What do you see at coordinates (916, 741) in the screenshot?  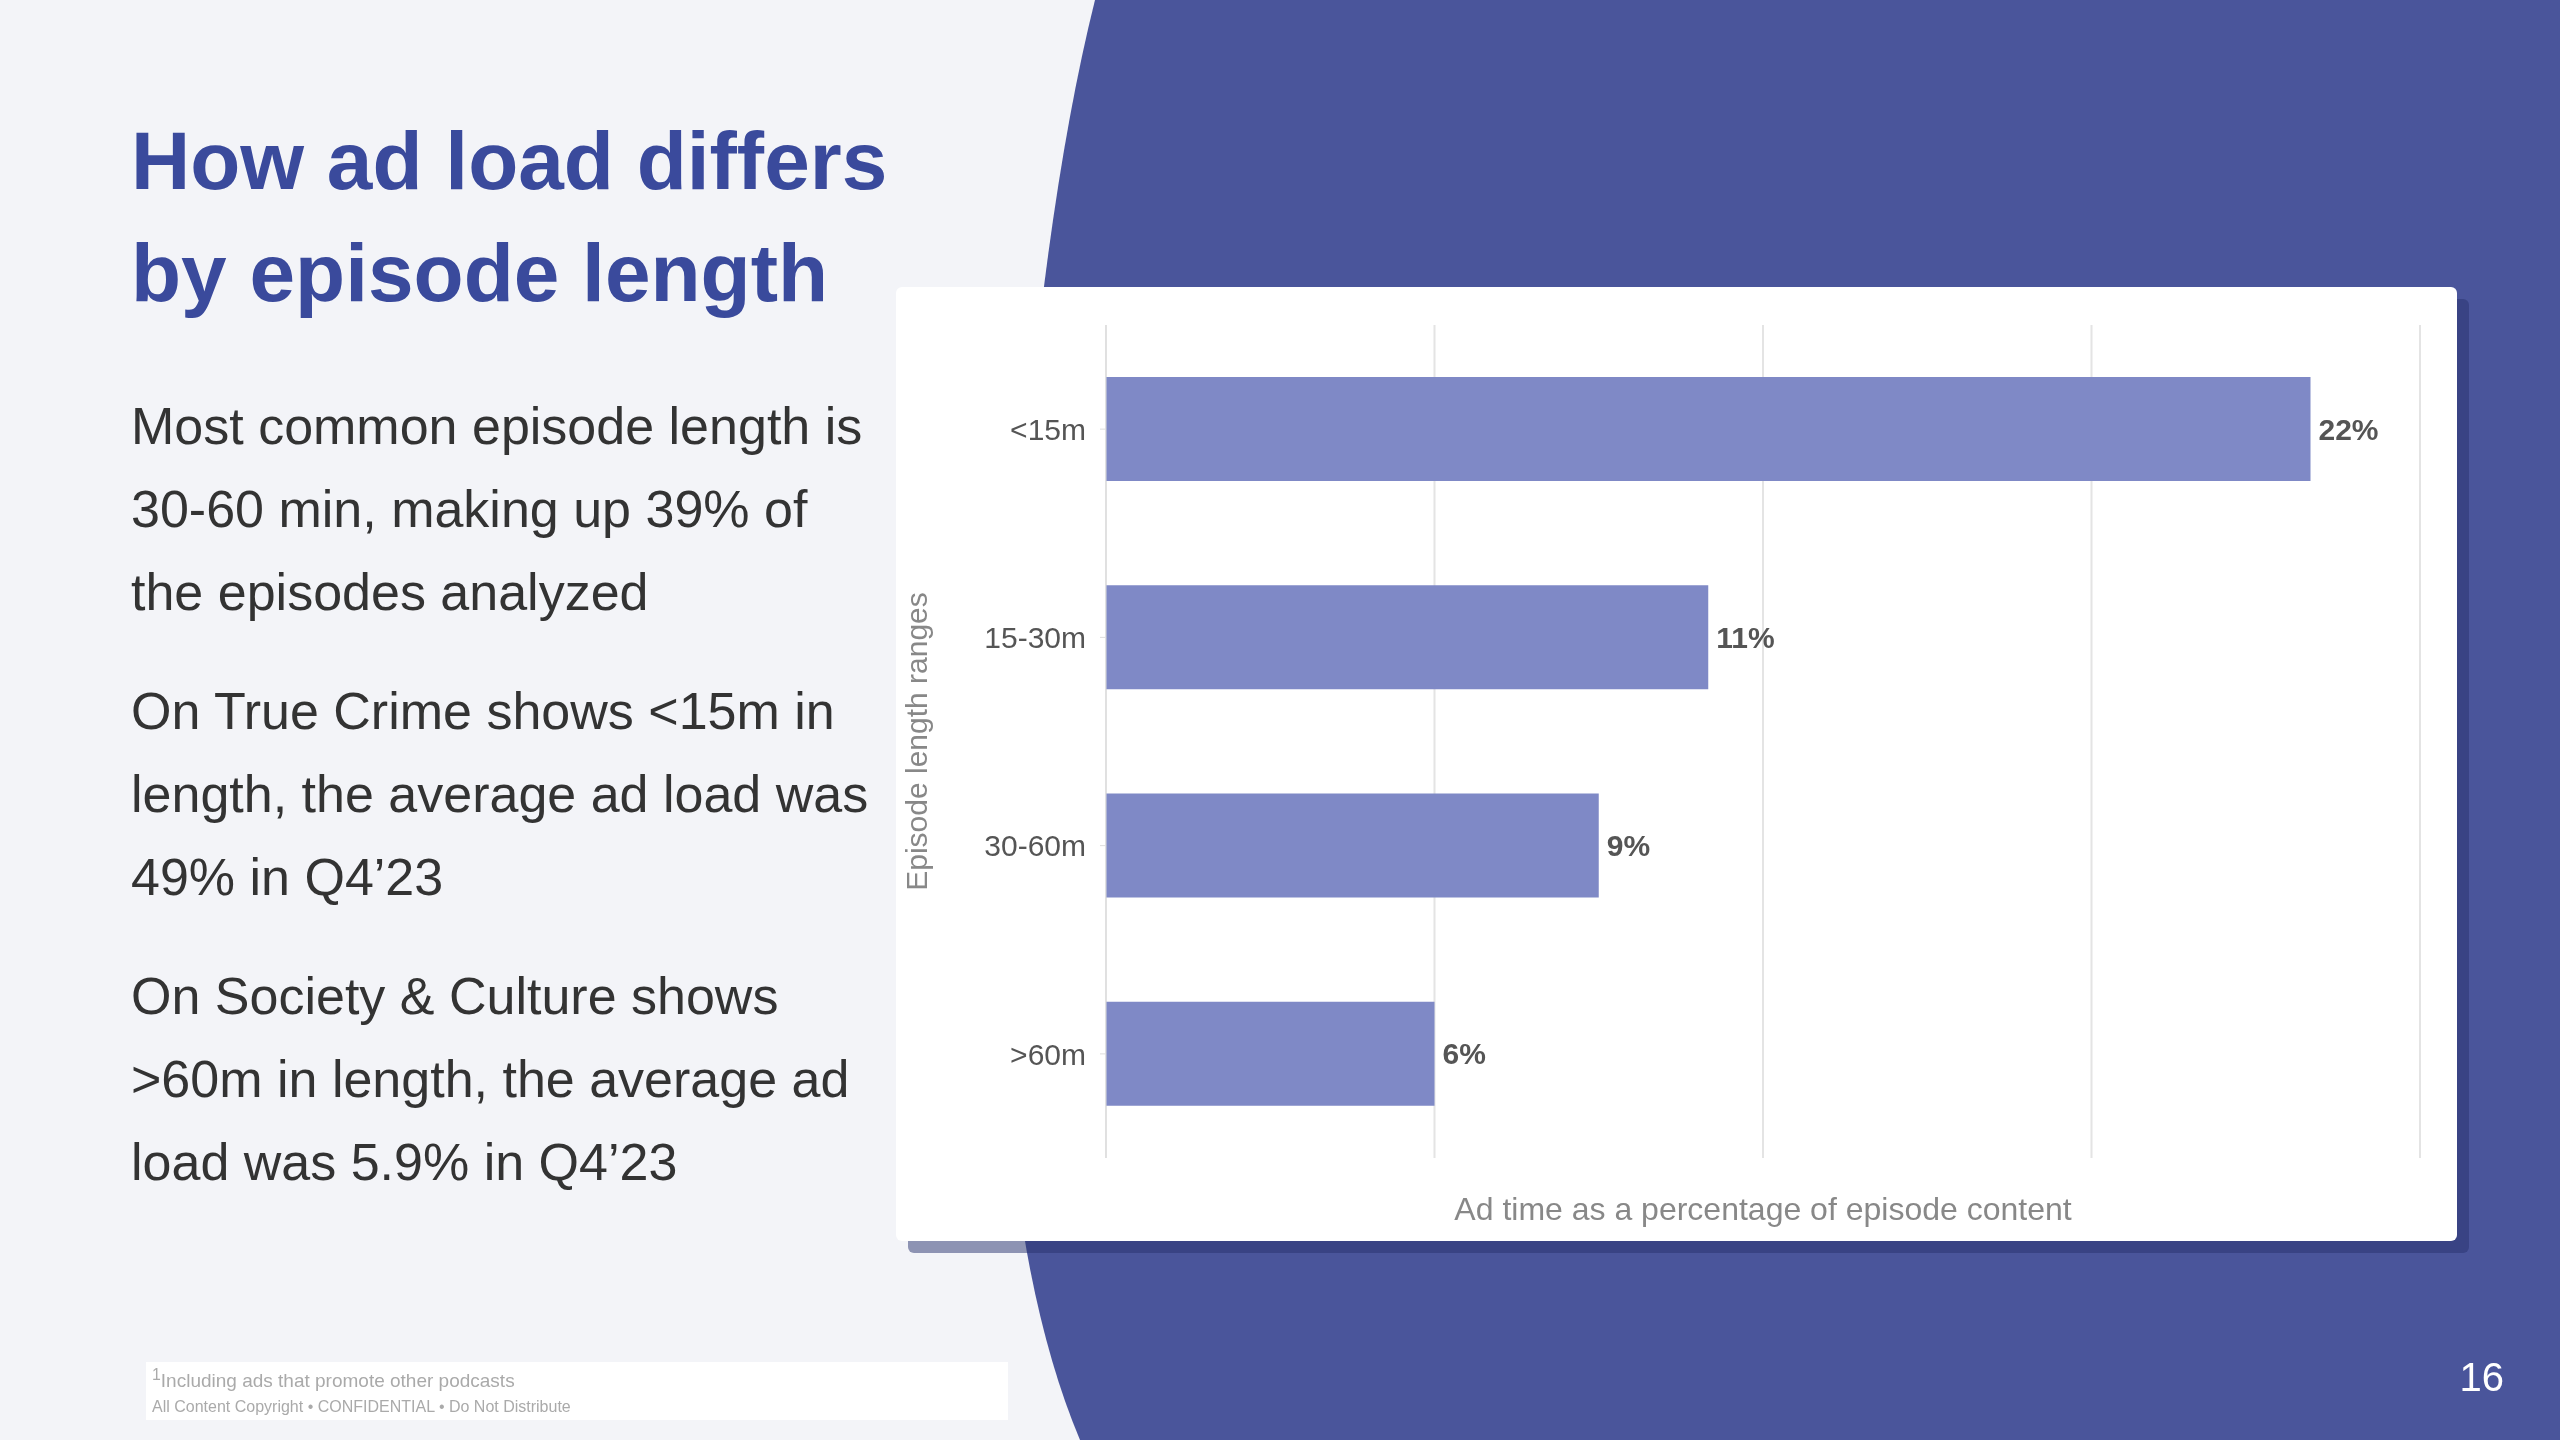 I see `y-axis-title: Episode length ranges` at bounding box center [916, 741].